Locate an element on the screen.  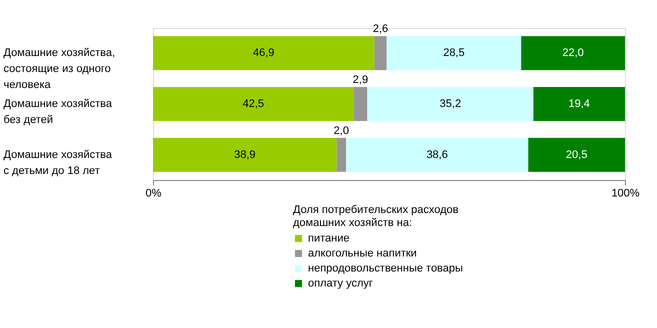
data-label: 42,5 is located at coordinates (253, 104).